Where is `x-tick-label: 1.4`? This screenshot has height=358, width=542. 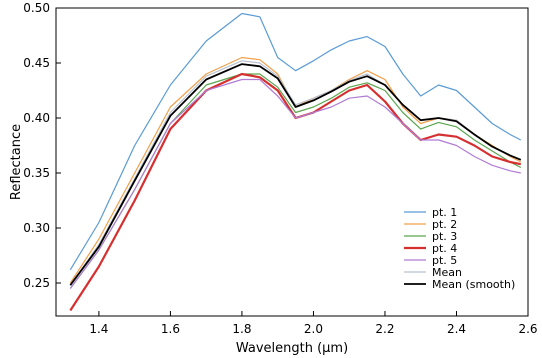
x-tick-label: 1.4 is located at coordinates (98, 329).